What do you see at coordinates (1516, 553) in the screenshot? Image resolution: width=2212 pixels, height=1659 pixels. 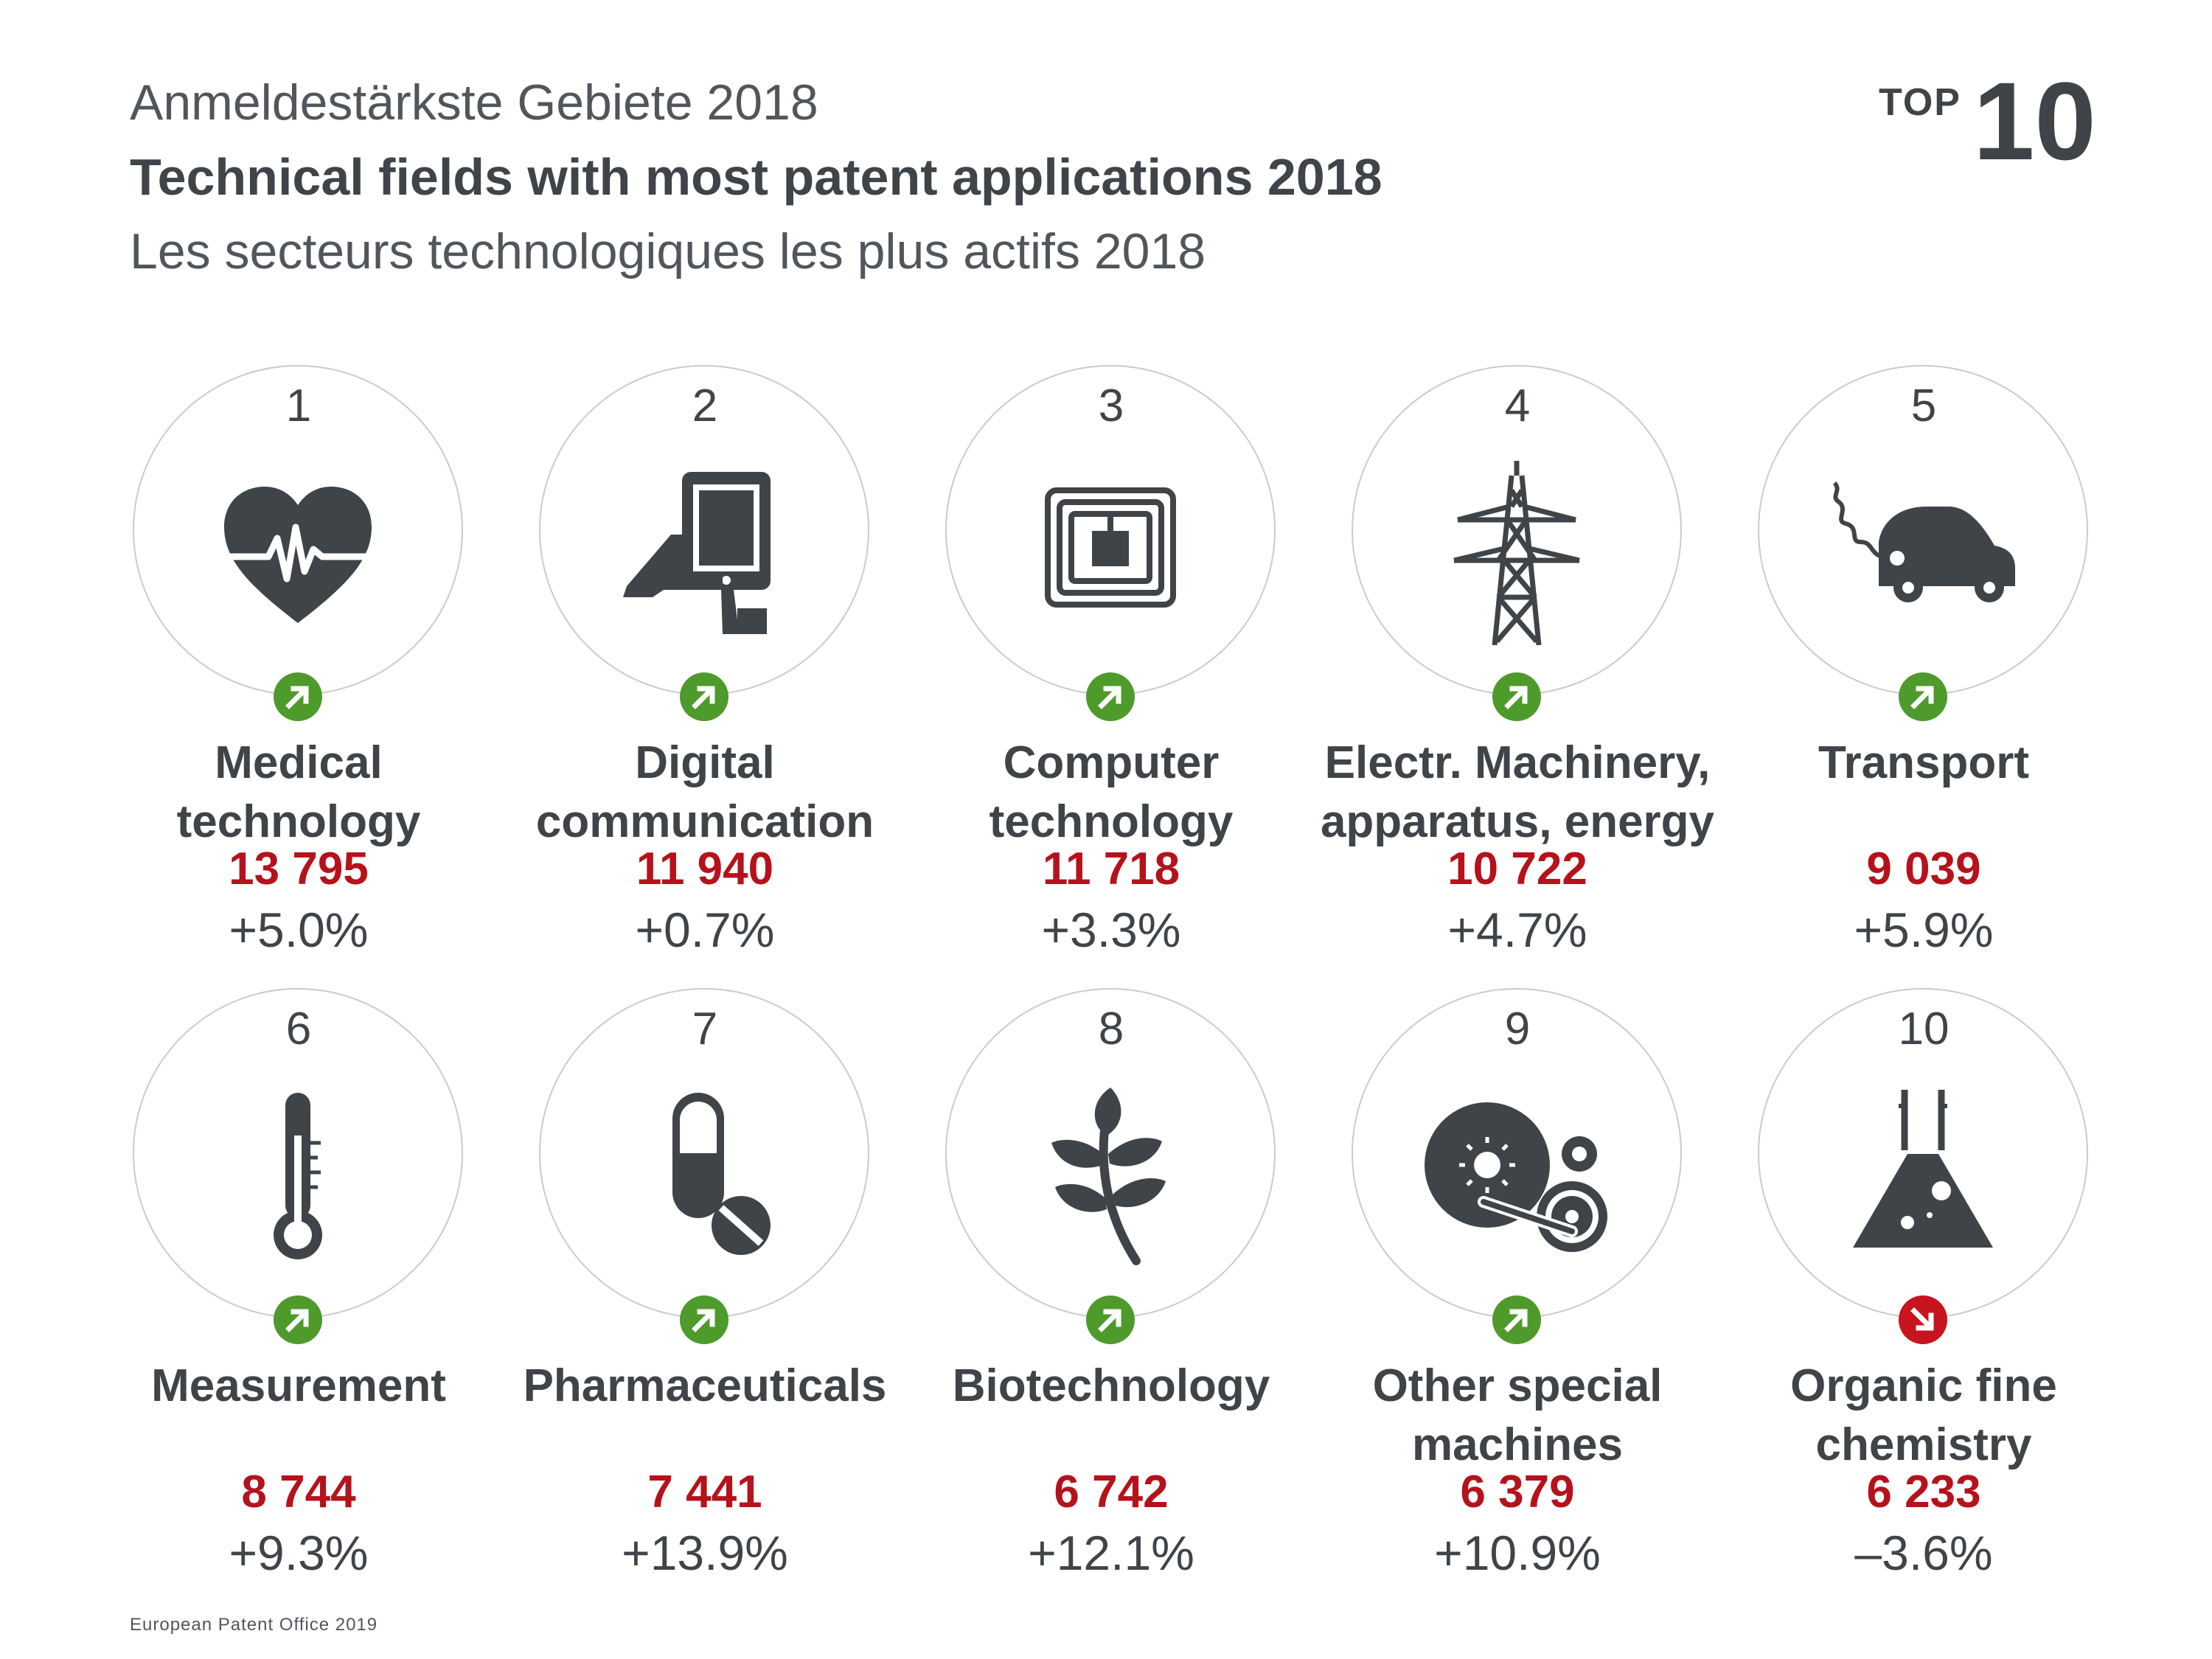 I see `power-pylon-icon` at bounding box center [1516, 553].